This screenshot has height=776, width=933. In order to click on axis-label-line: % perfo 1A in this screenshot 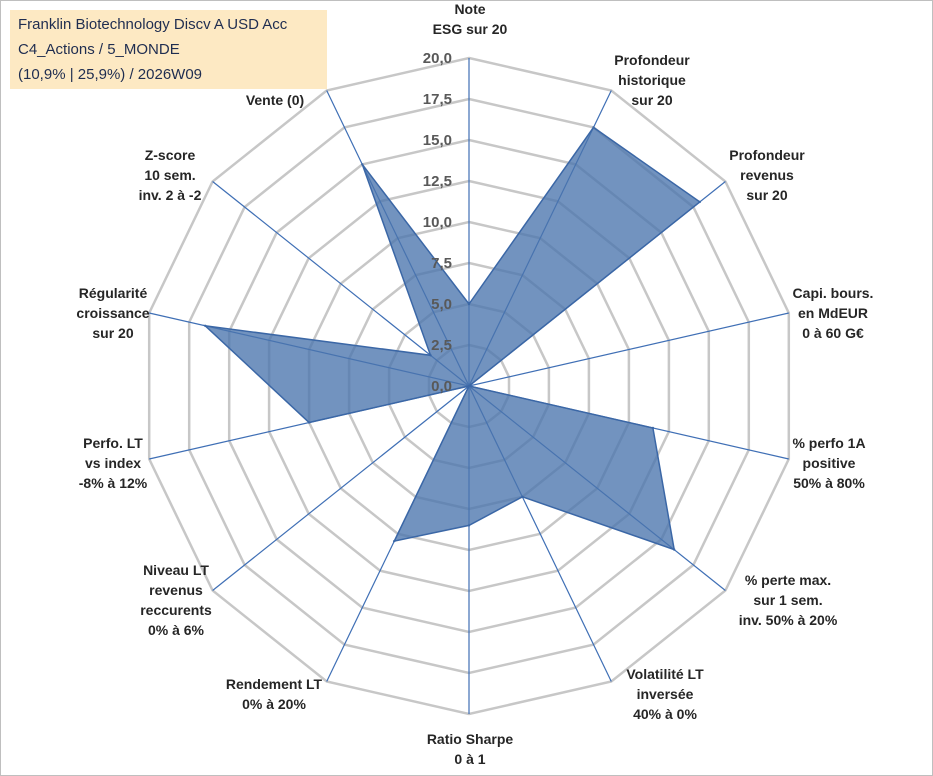, I will do `click(828, 443)`.